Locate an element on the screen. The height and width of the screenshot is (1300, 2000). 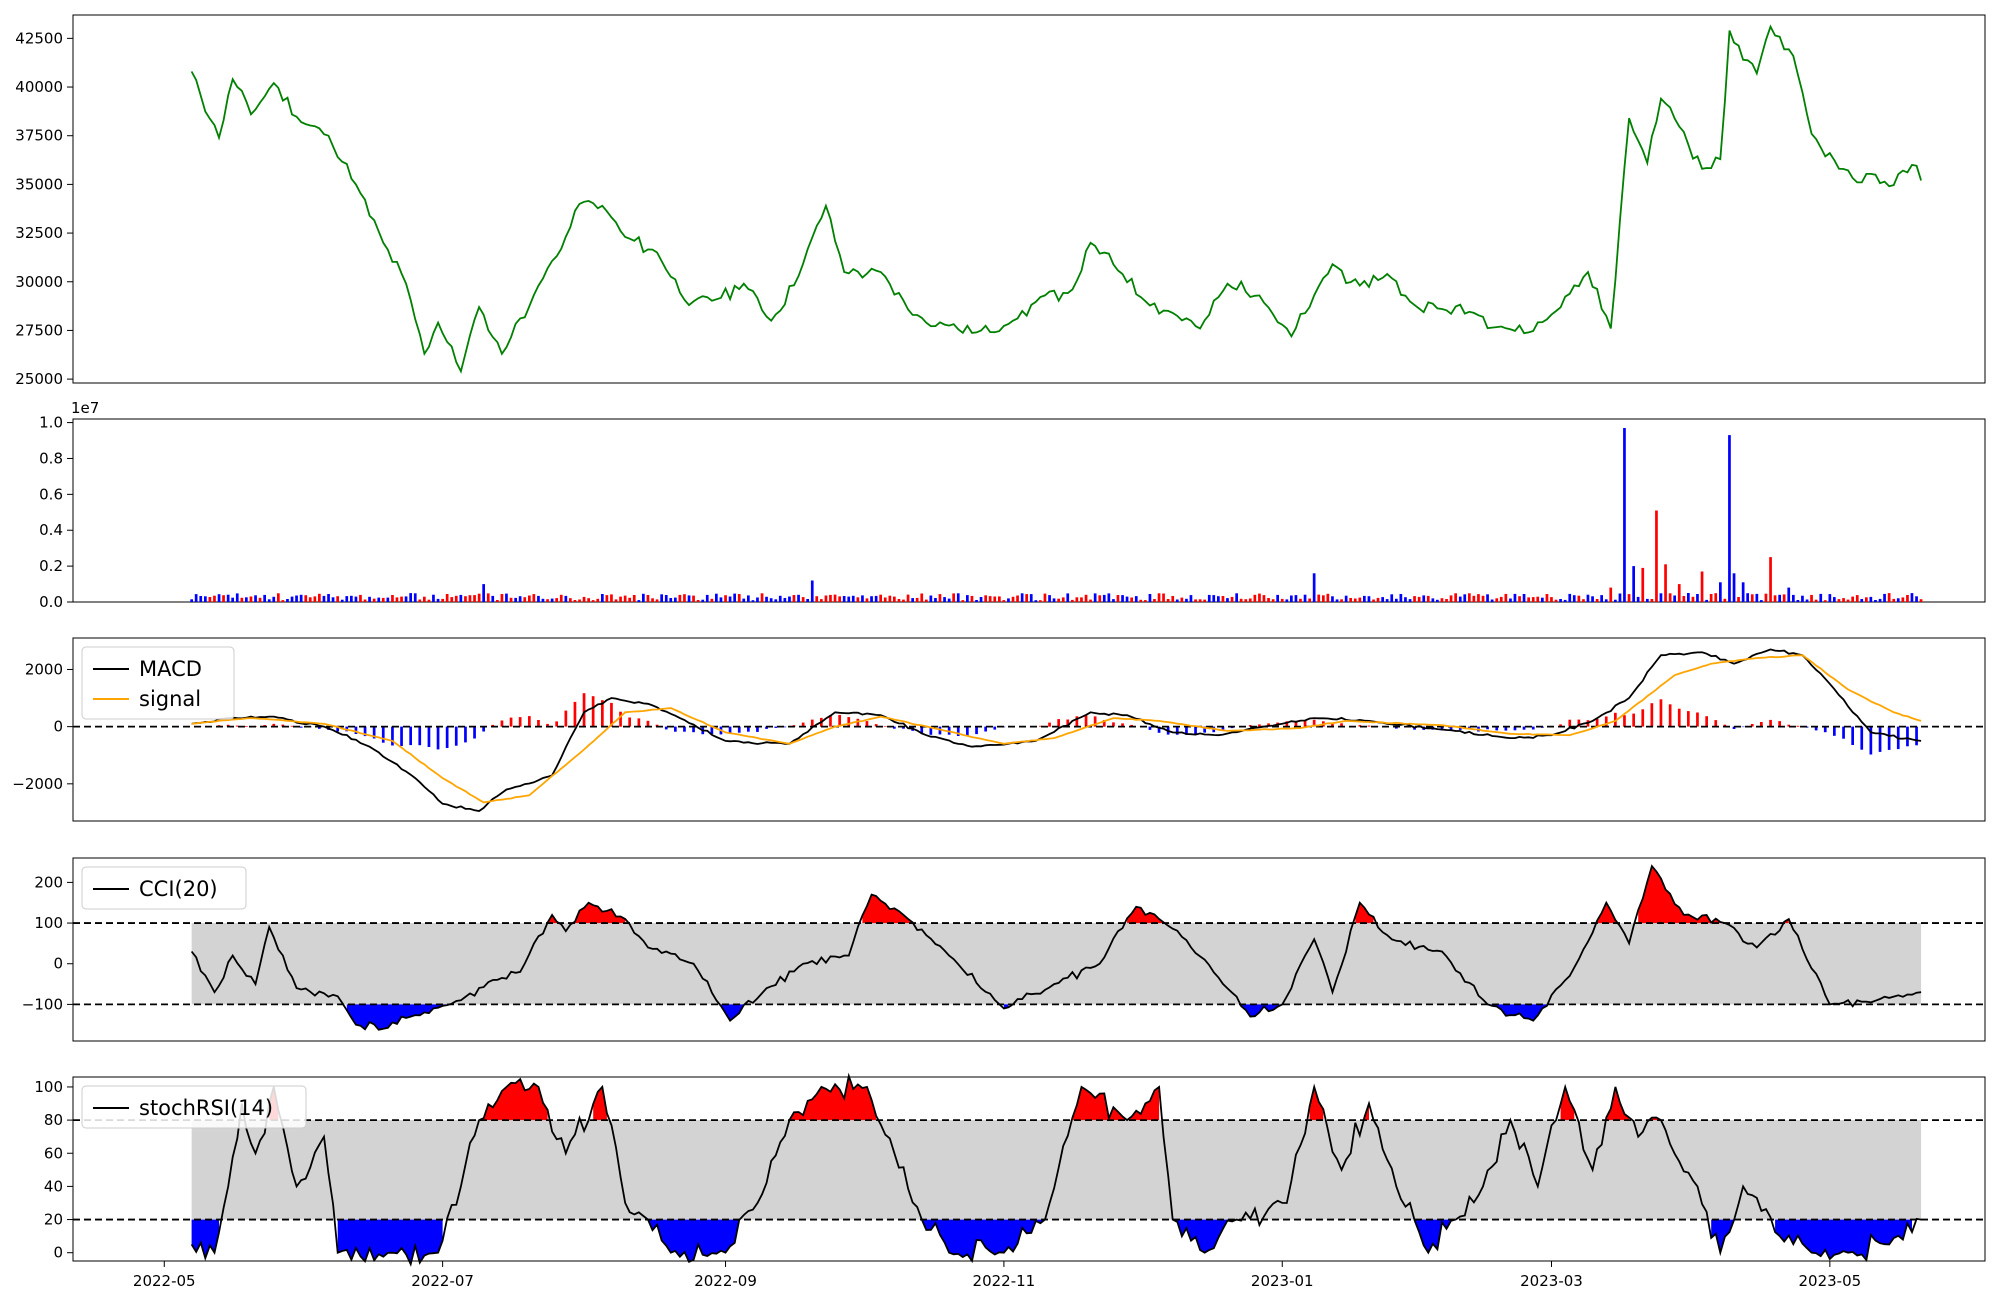
x-tick-label: 2022-05 is located at coordinates (164, 1281).